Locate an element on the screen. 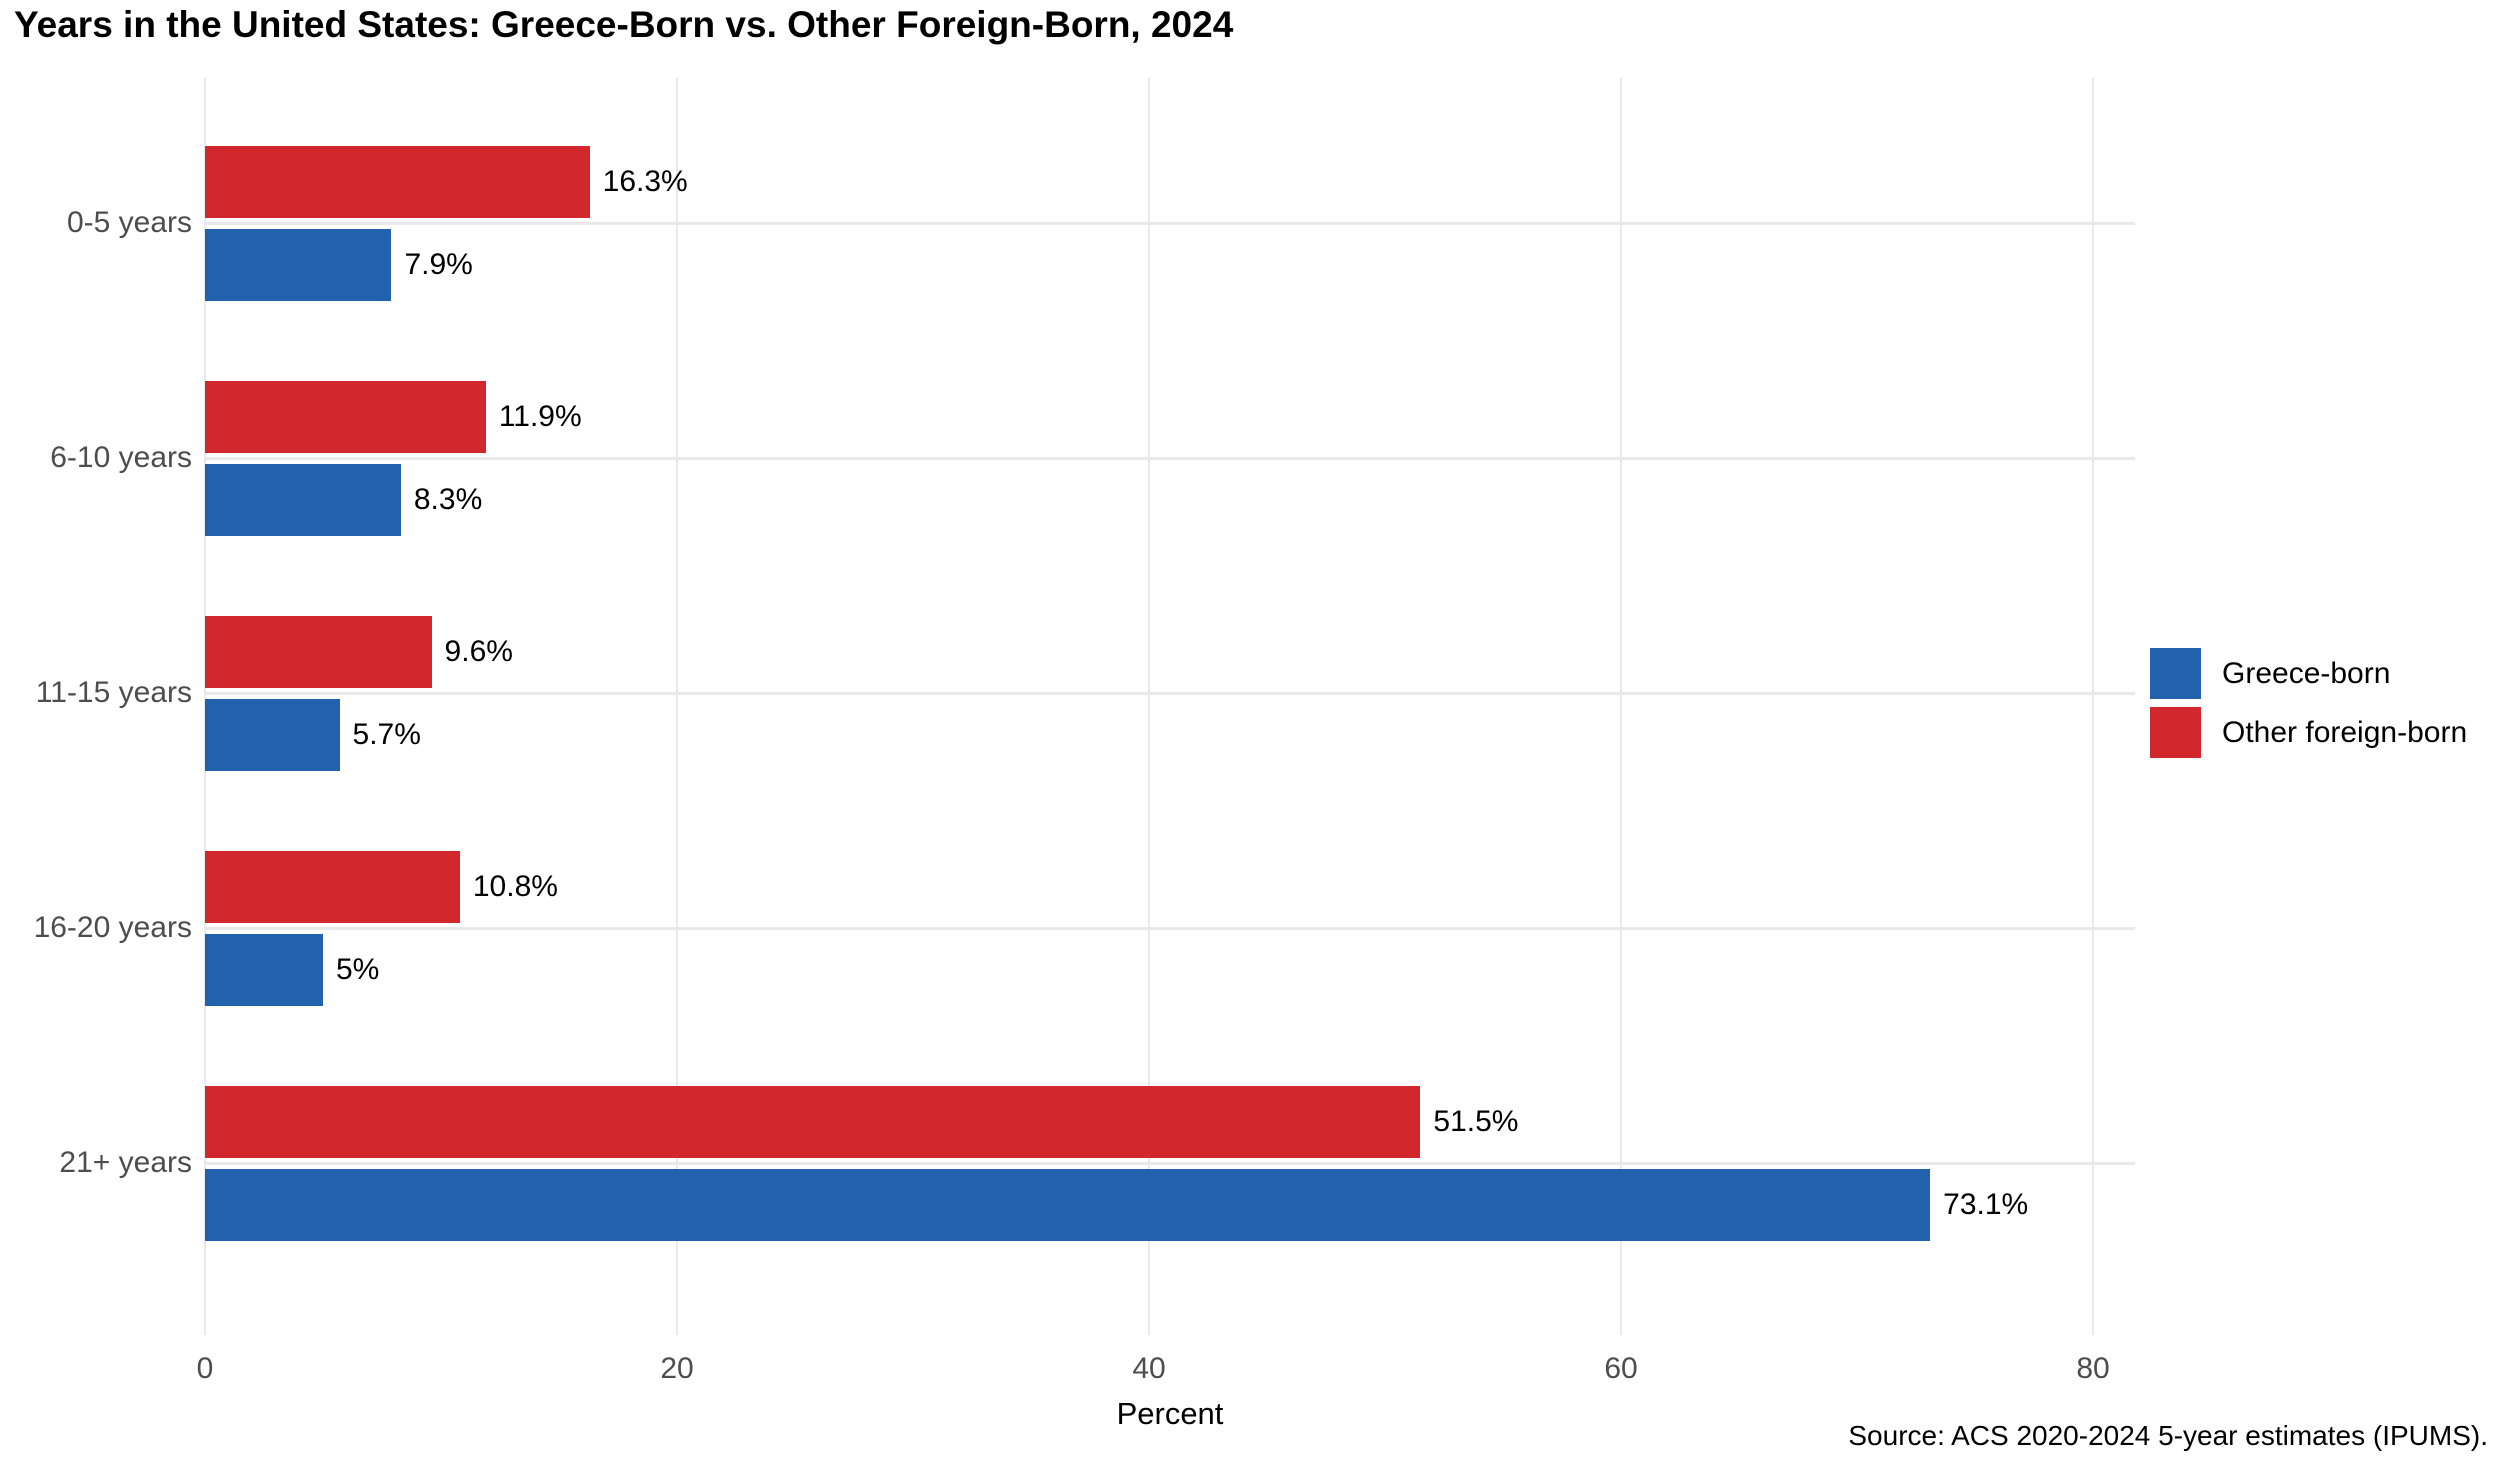 The width and height of the screenshot is (2500, 1458). legend-key-swatch-other-foreign-born is located at coordinates (2175, 732).